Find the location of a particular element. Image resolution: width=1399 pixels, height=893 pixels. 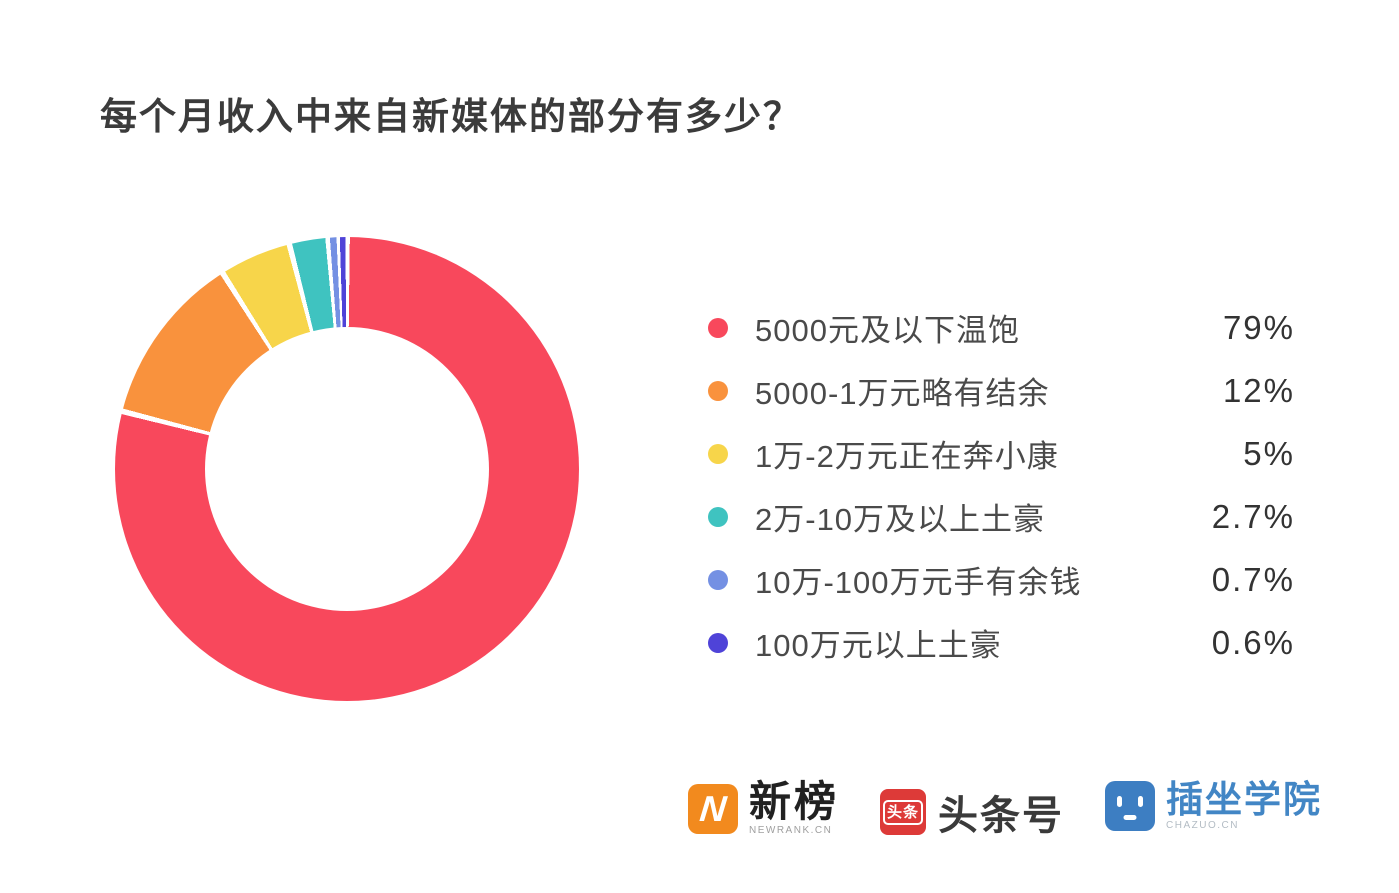

legend-value: 0.6% is located at coordinates (1253, 642).